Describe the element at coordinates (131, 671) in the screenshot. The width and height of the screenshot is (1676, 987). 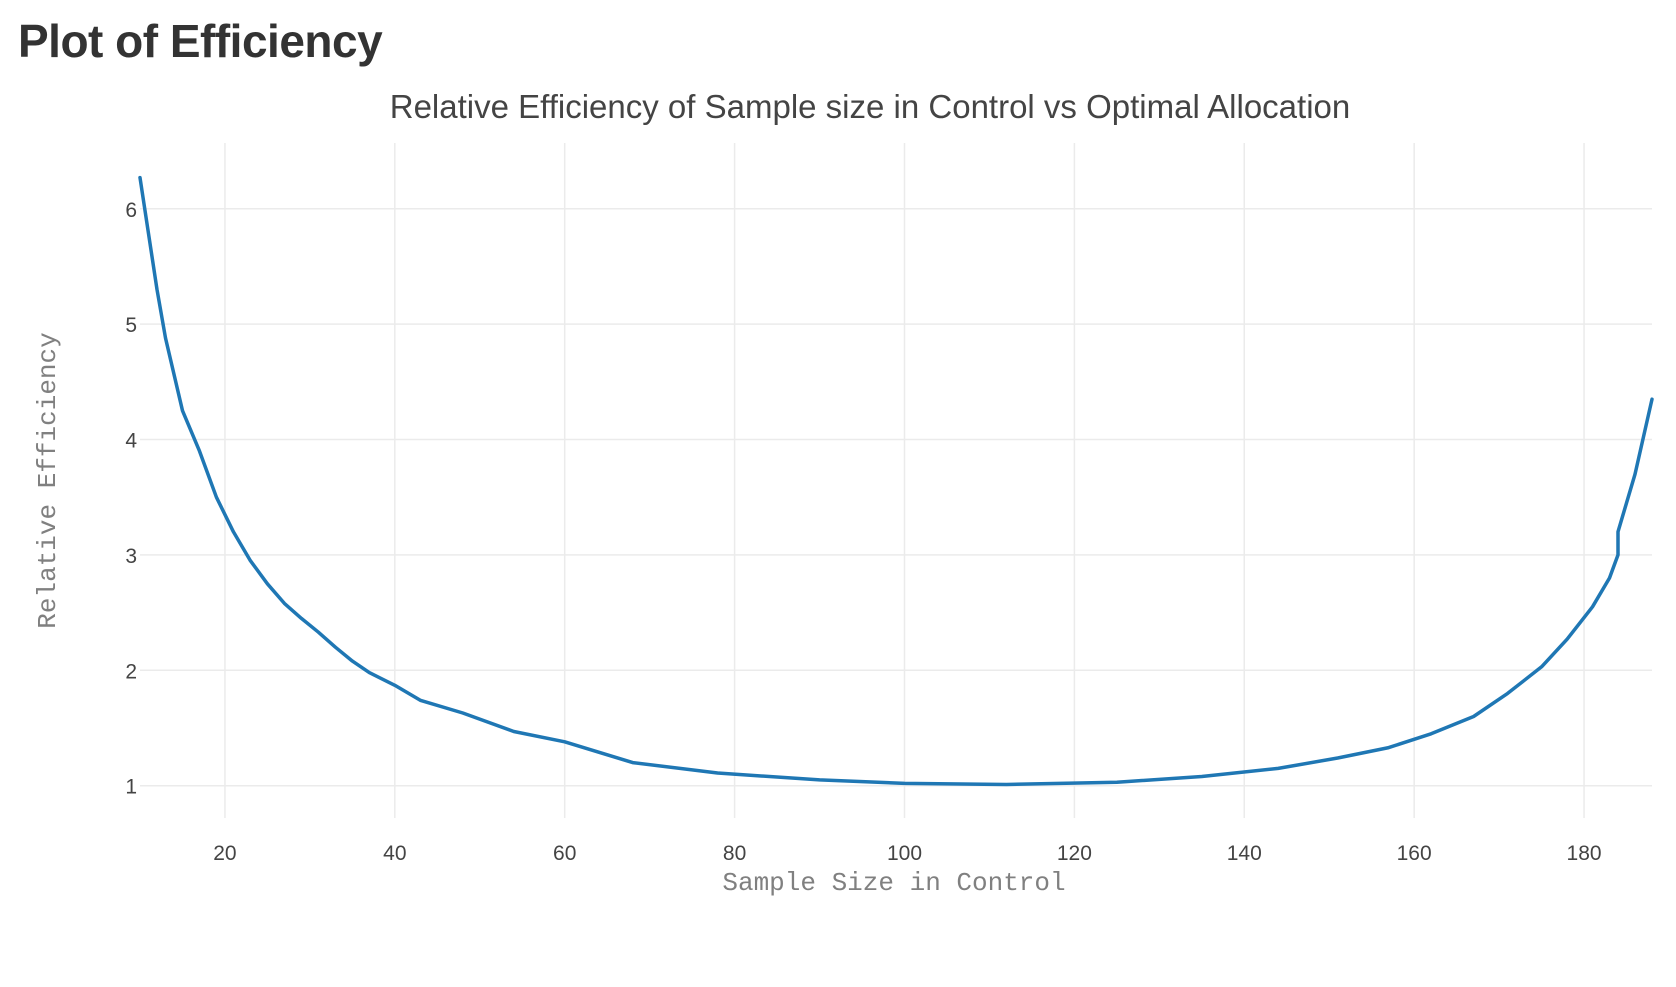
I see `y-tick-label: 2` at that location.